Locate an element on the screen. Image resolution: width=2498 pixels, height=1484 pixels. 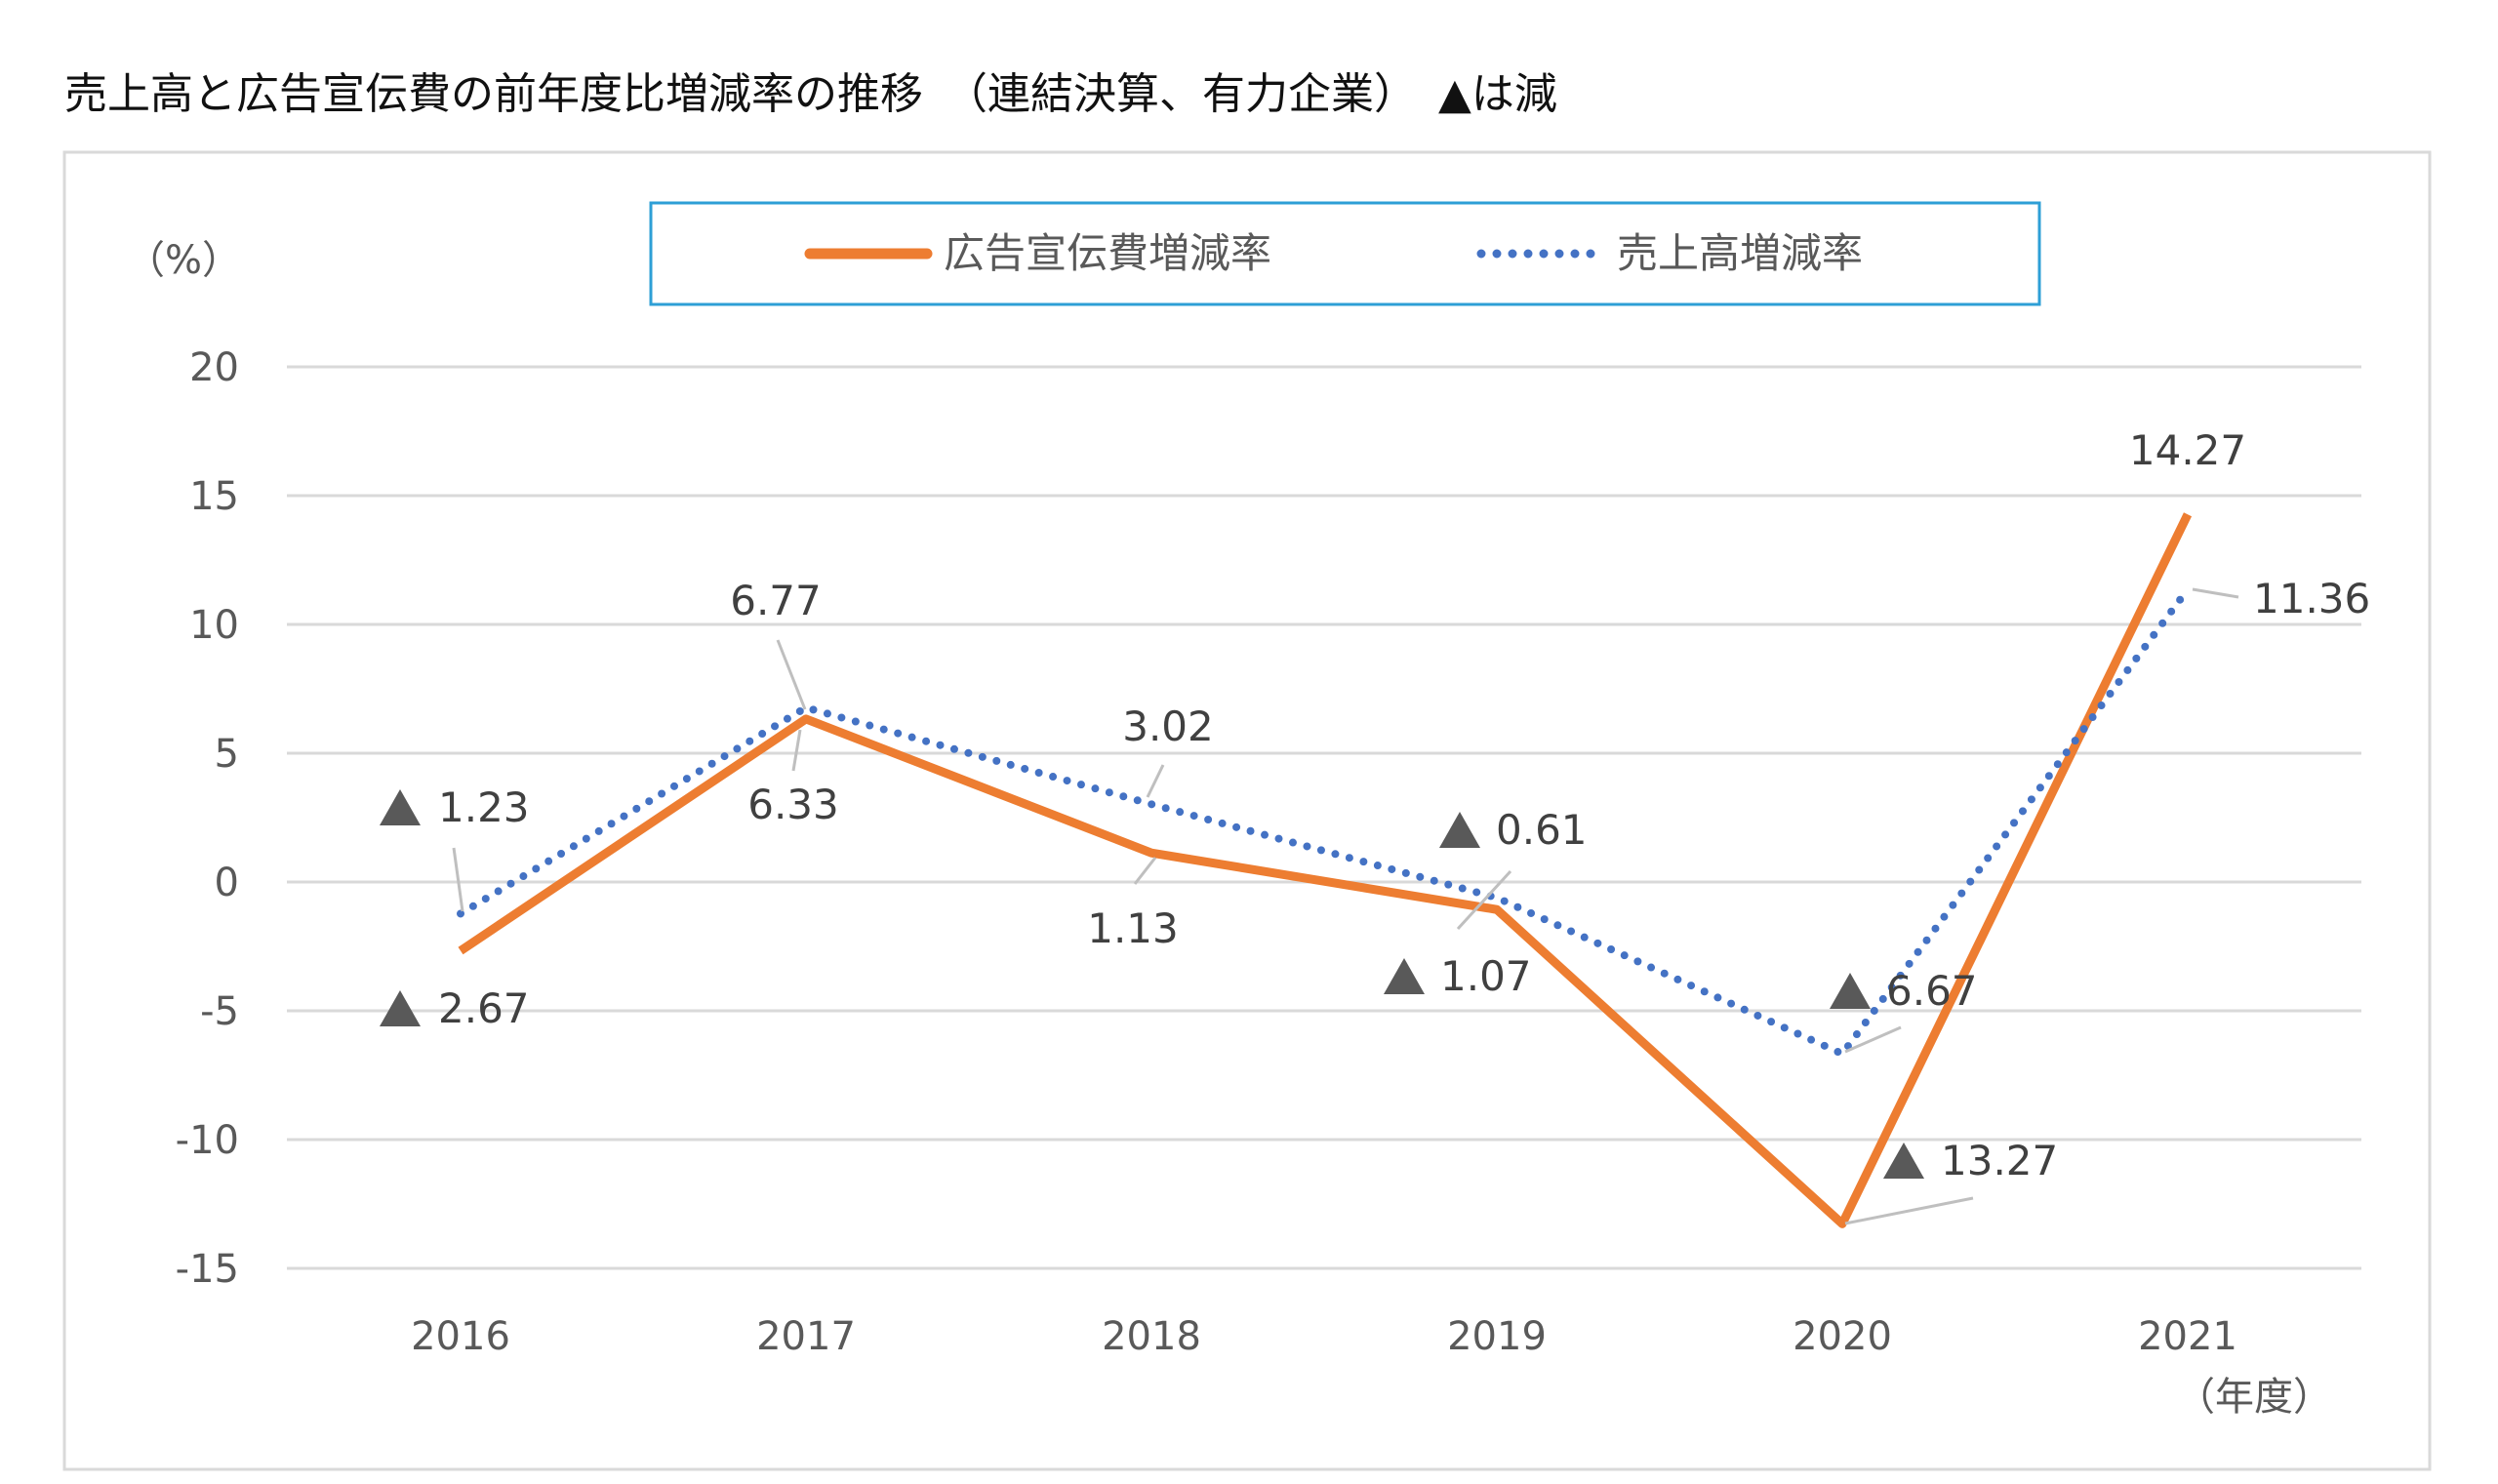
data-label: 0.61 is located at coordinates (1542, 830).